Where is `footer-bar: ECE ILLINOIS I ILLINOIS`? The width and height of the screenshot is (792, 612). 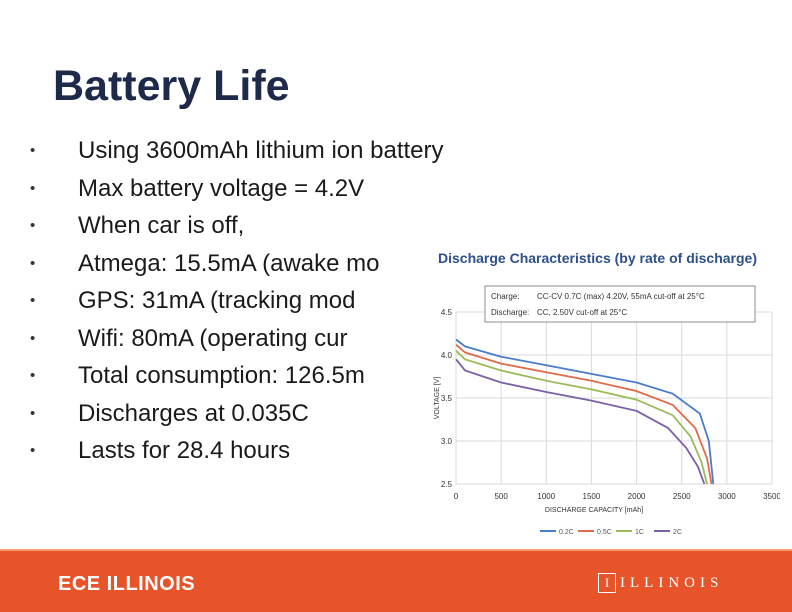 footer-bar: ECE ILLINOIS I ILLINOIS is located at coordinates (396, 581).